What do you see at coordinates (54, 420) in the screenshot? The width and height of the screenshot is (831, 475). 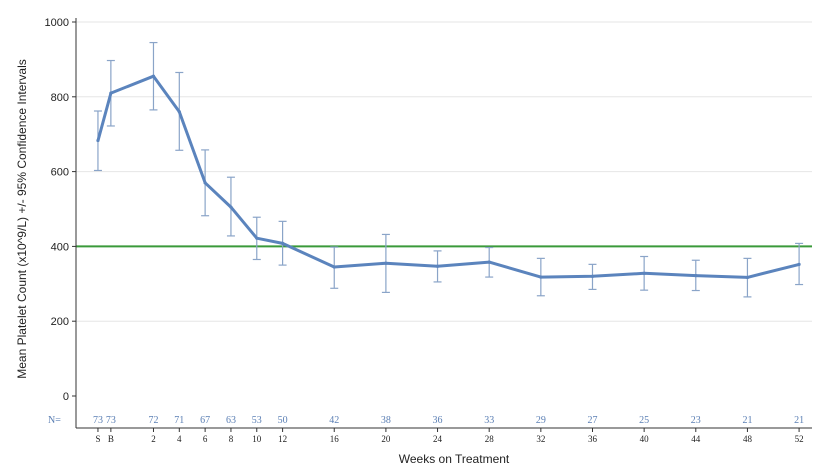 I see `n-label: N=` at bounding box center [54, 420].